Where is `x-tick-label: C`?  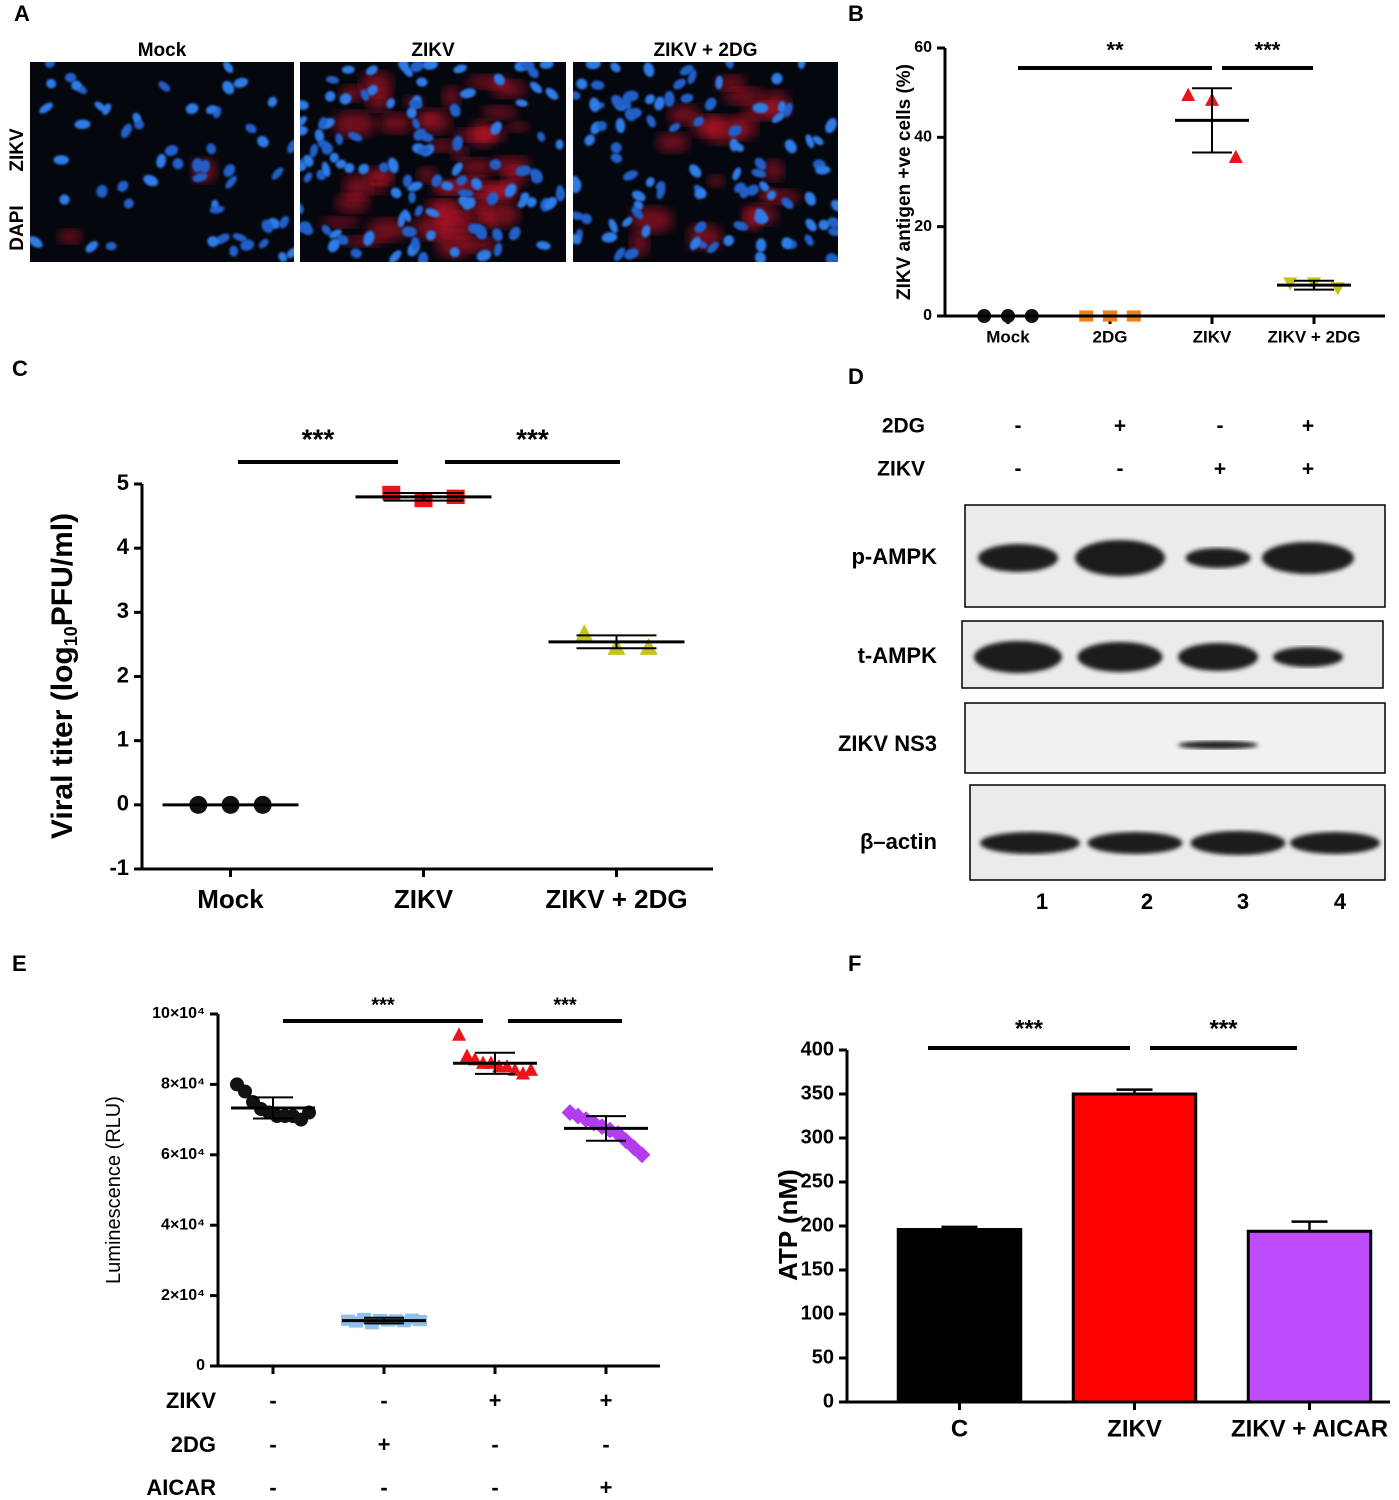
x-tick-label: C is located at coordinates (959, 1428).